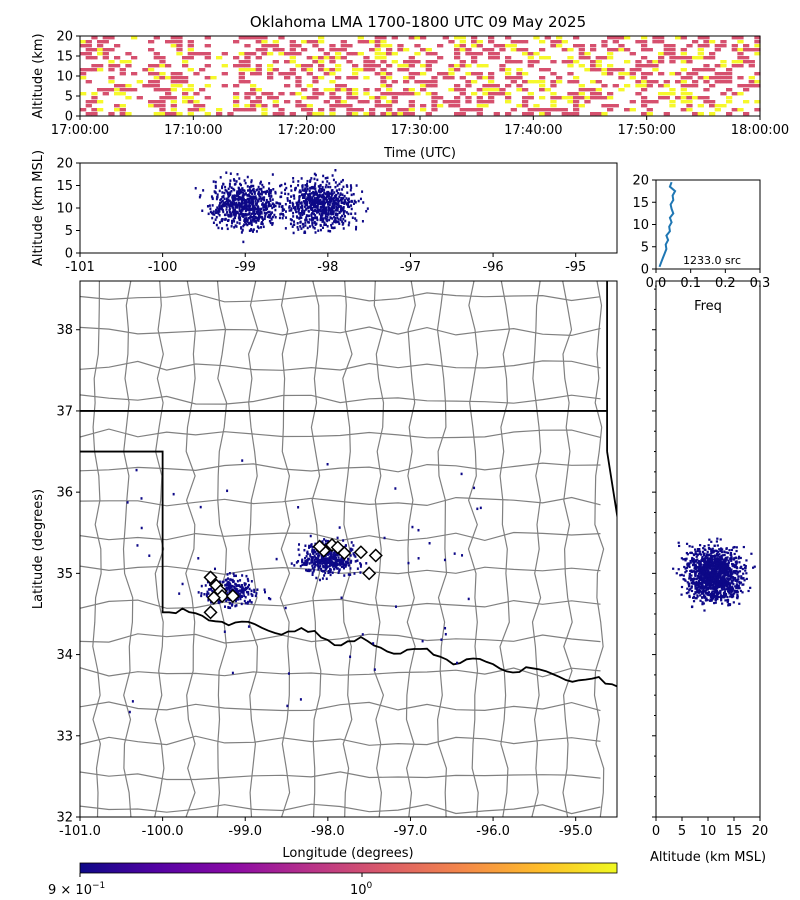 The width and height of the screenshot is (800, 900). What do you see at coordinates (245, 831) in the screenshot?
I see `plan-view-x-tick: -99.0` at bounding box center [245, 831].